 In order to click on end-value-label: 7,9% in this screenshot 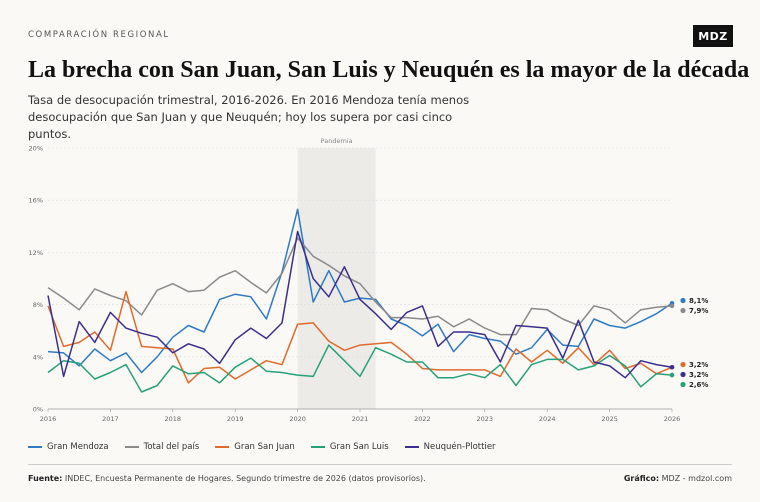, I will do `click(698, 311)`.